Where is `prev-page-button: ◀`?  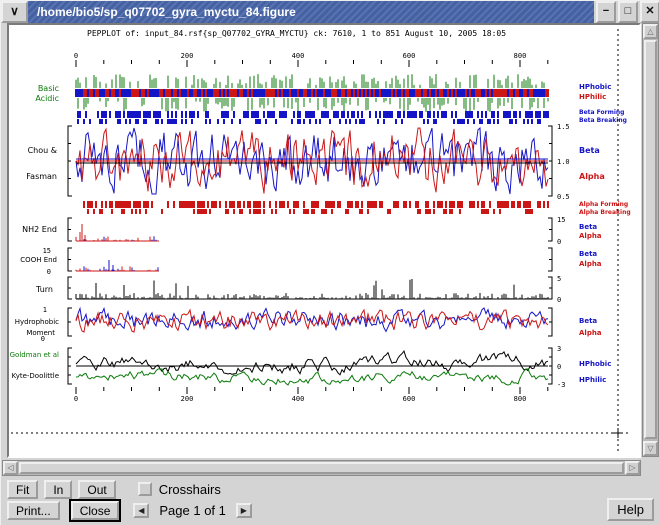
prev-page-button: ◀ is located at coordinates (141, 510).